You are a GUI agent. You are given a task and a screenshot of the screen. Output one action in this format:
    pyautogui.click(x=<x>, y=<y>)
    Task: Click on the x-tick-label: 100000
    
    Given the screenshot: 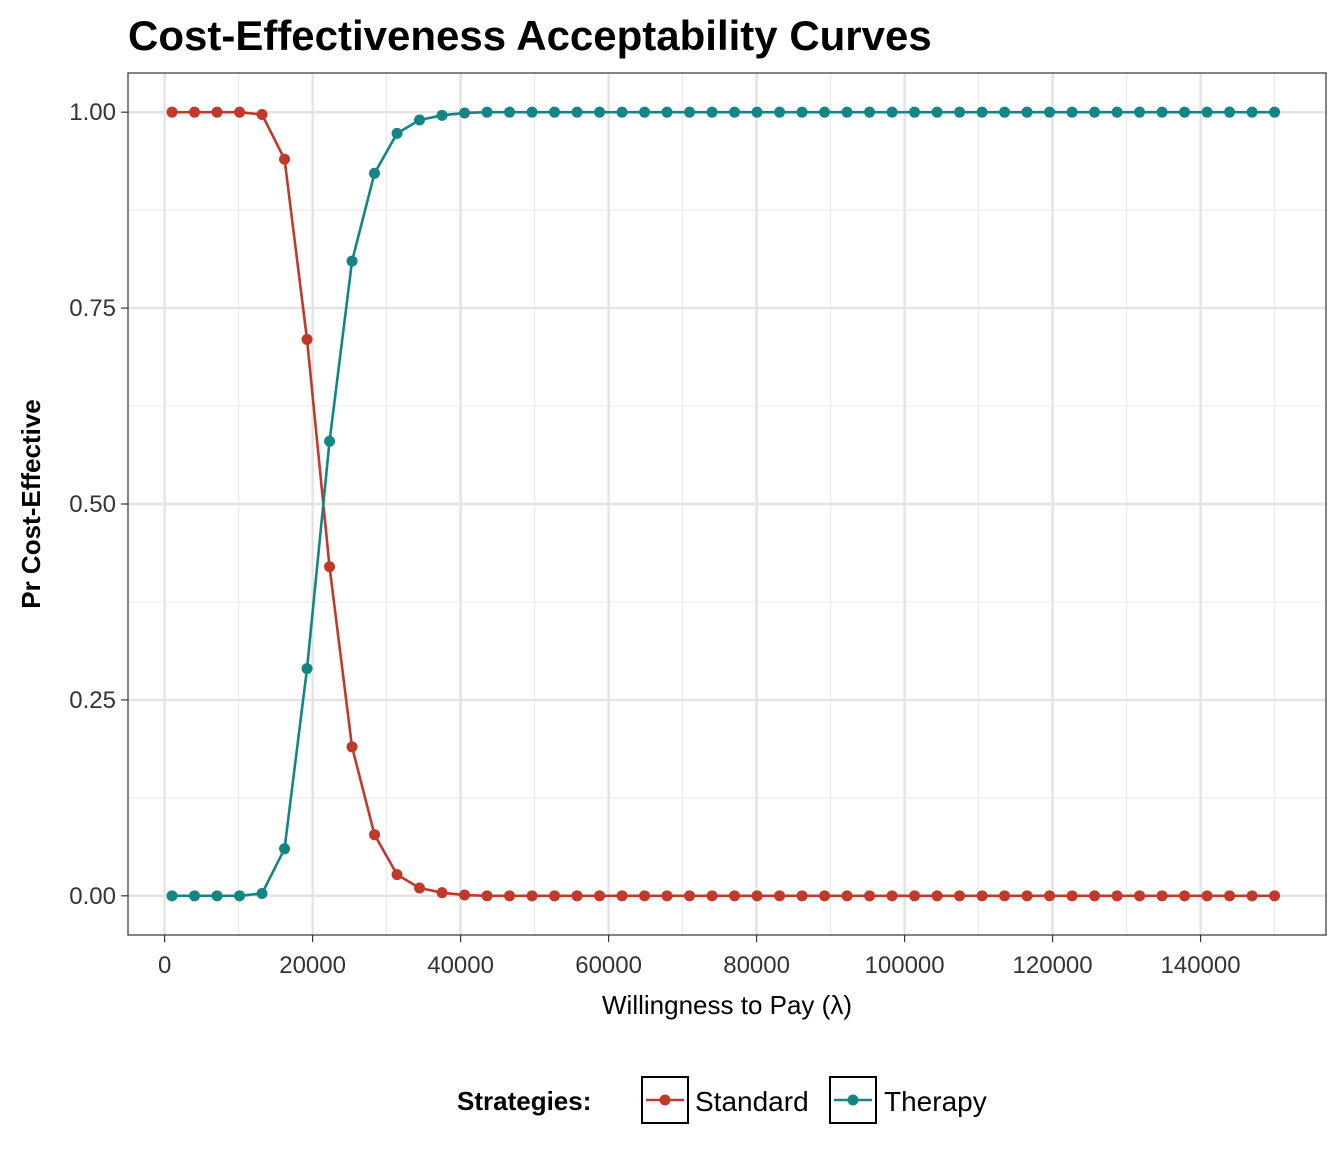 What is the action you would take?
    pyautogui.click(x=905, y=965)
    